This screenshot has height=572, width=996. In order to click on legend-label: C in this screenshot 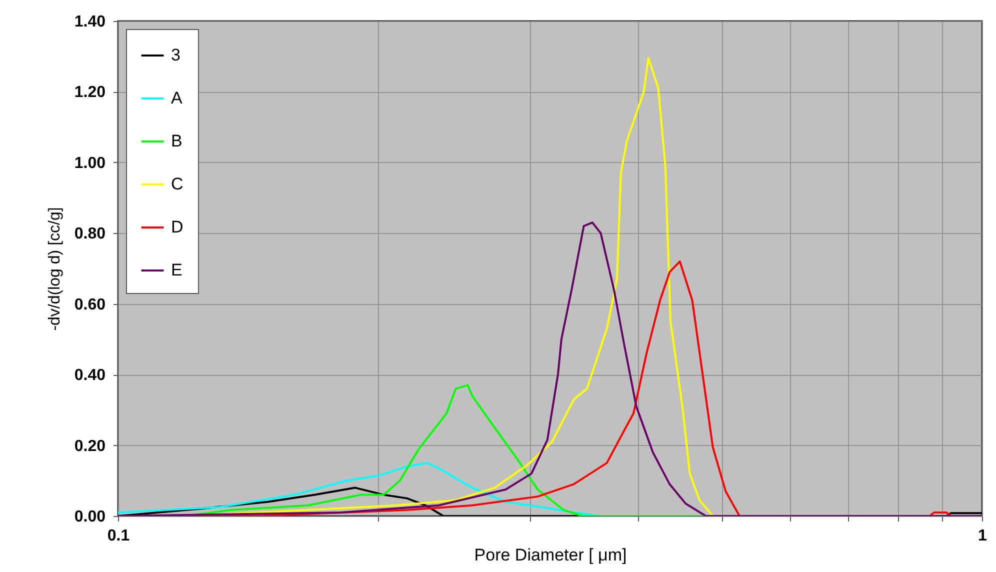, I will do `click(177, 184)`.